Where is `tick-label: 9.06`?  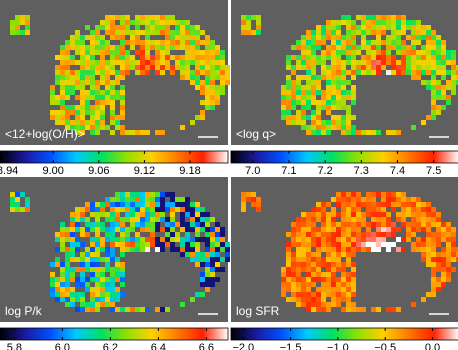 tick-label: 9.06 is located at coordinates (98, 171).